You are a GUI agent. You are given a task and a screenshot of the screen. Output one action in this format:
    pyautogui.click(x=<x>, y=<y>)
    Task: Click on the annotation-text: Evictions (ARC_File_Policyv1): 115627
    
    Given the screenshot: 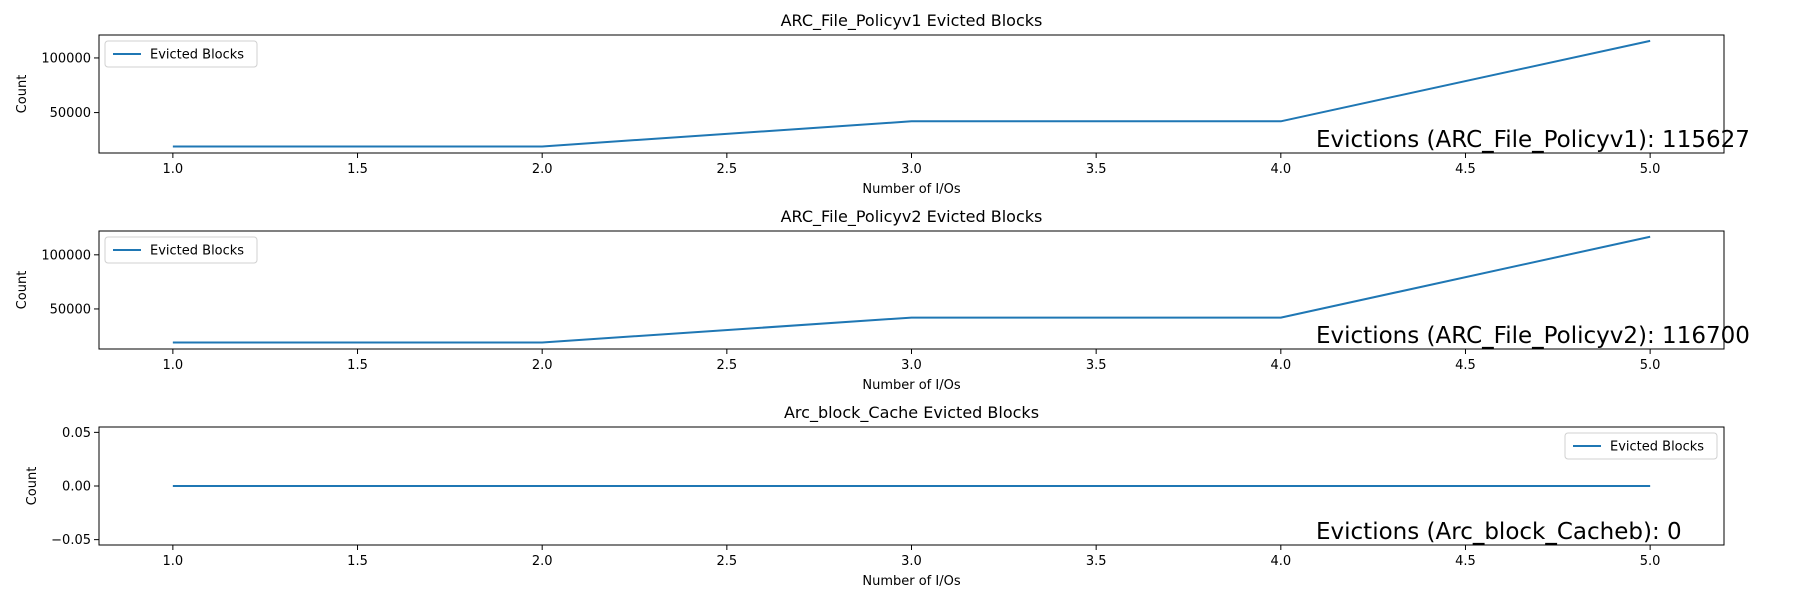 What is the action you would take?
    pyautogui.click(x=1533, y=140)
    